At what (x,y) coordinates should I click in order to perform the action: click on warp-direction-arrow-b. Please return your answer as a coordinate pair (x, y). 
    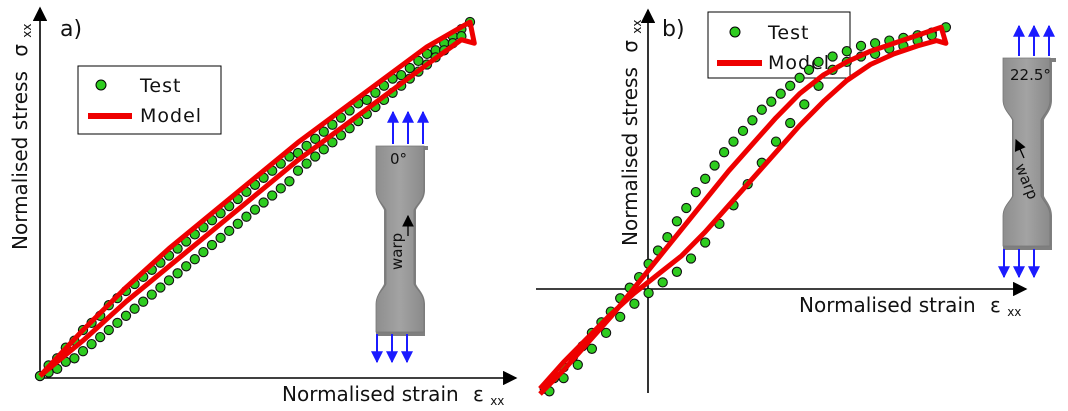
    Looking at the image, I should click on (1020, 148).